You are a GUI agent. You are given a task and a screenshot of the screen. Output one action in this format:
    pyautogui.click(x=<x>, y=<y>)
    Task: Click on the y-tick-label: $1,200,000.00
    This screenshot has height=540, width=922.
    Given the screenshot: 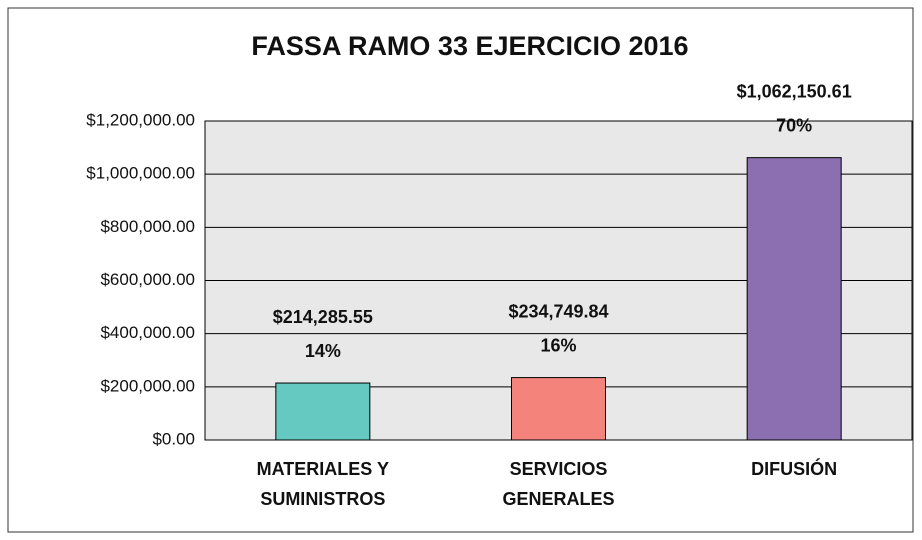 What is the action you would take?
    pyautogui.click(x=140, y=119)
    